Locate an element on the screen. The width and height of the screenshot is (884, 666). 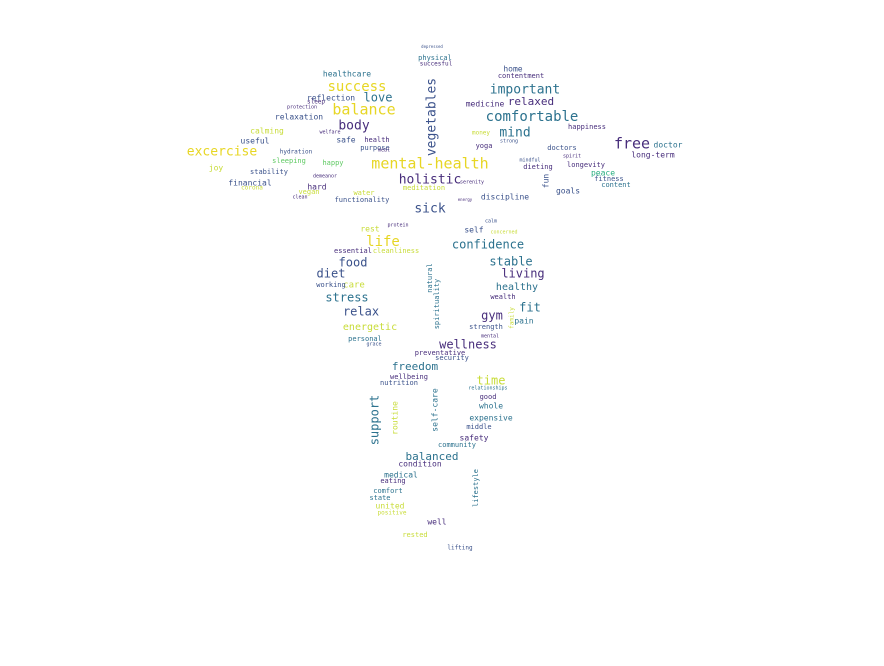
word-energetic: energetic is located at coordinates (370, 327).